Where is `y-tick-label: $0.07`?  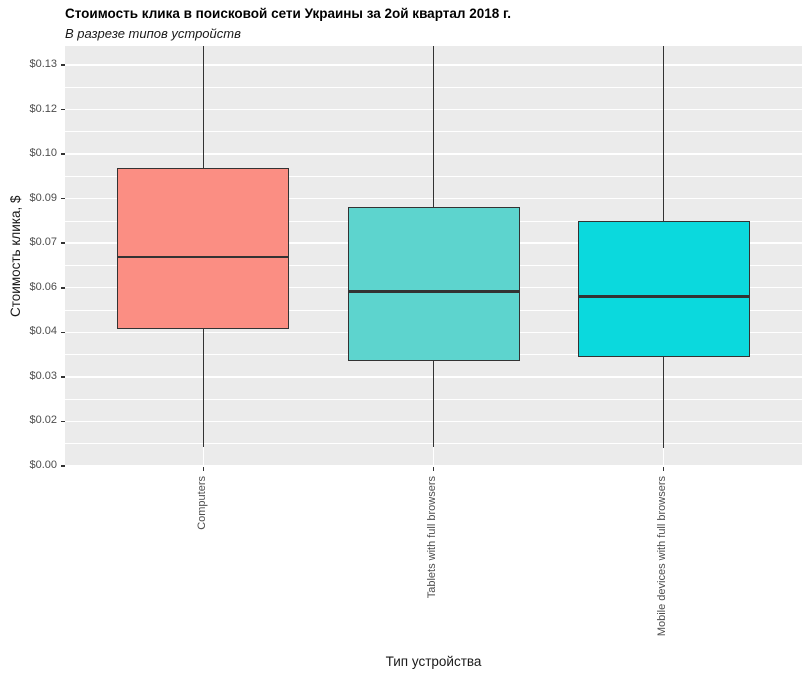
y-tick-label: $0.07 is located at coordinates (43, 242).